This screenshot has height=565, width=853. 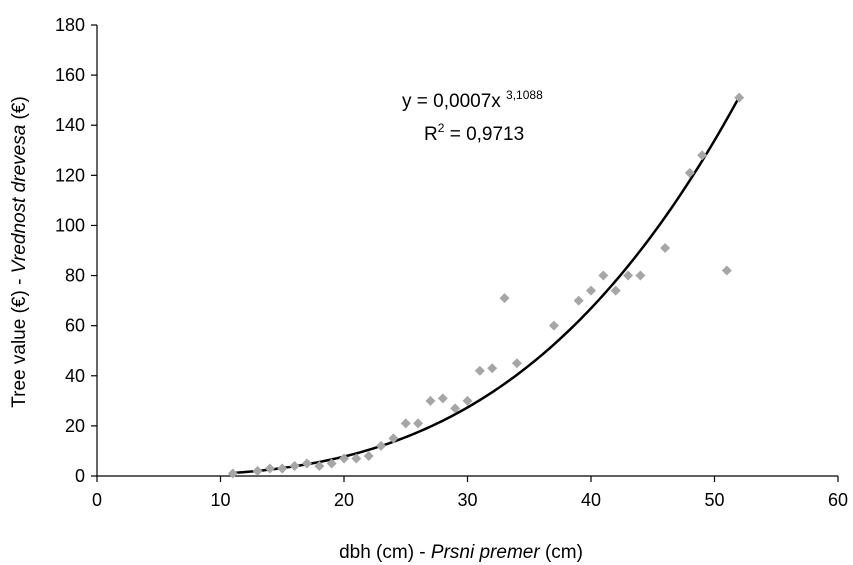 I want to click on y-axis-title-unit: (€), so click(x=19, y=110).